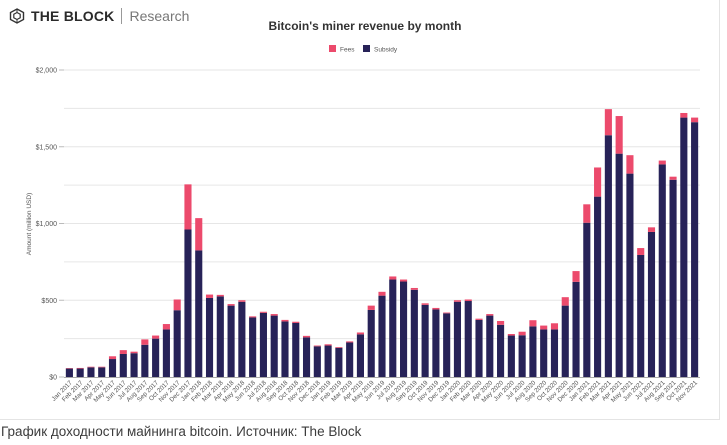 This screenshot has height=445, width=727. What do you see at coordinates (347, 50) in the screenshot?
I see `legend-label-fees: Fees` at bounding box center [347, 50].